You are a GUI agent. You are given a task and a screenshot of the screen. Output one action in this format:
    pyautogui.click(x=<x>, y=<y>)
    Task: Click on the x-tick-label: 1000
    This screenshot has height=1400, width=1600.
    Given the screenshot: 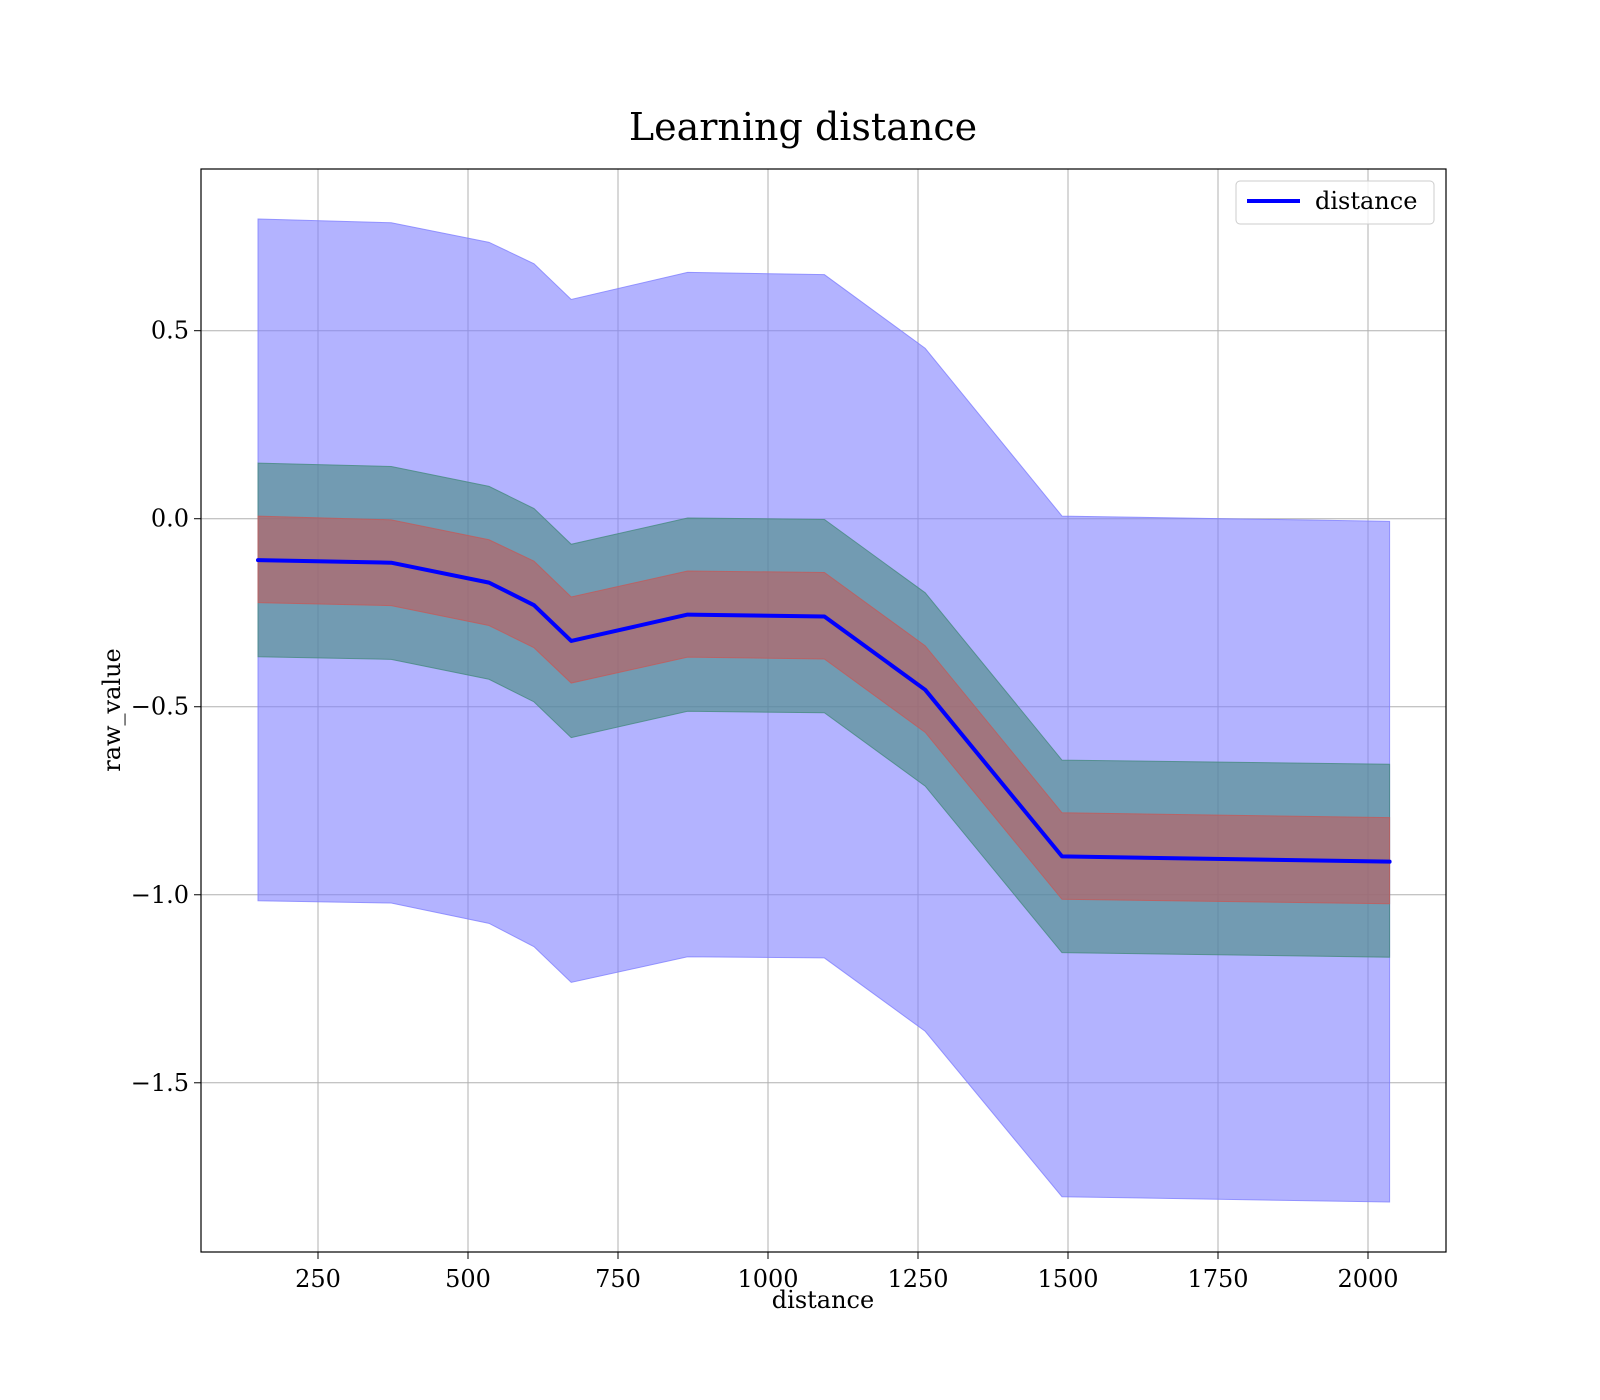 What is the action you would take?
    pyautogui.click(x=767, y=1279)
    